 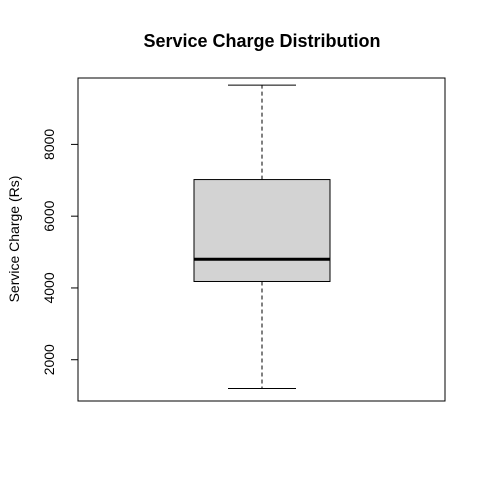 I want to click on y-tick-label: 2000, so click(x=49, y=359).